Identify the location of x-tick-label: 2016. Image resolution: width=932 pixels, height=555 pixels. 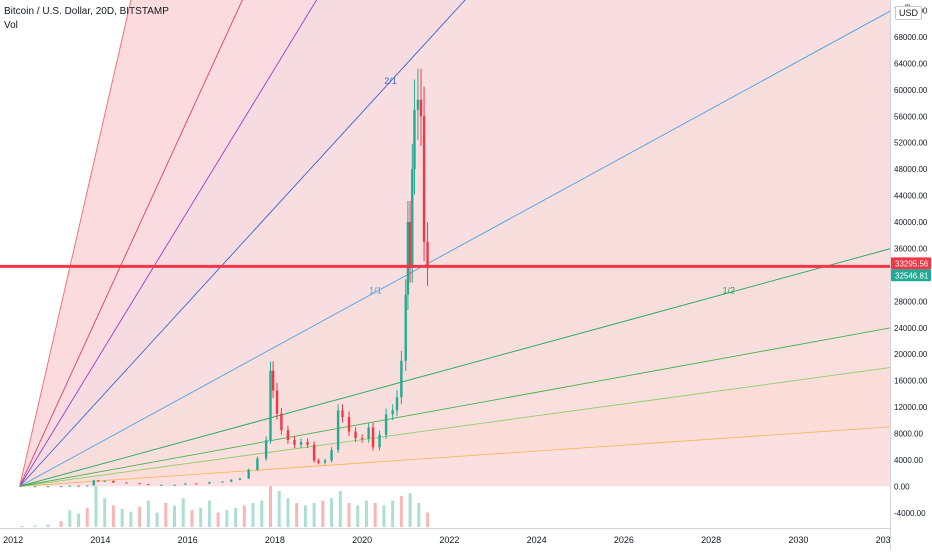
(188, 540).